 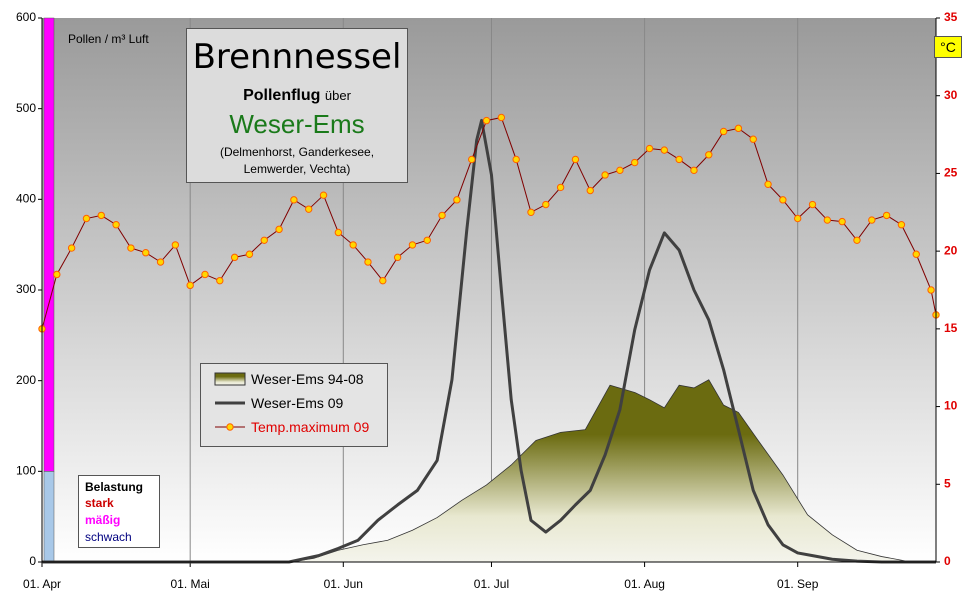 I want to click on y2-tick-label: 30, so click(x=951, y=95).